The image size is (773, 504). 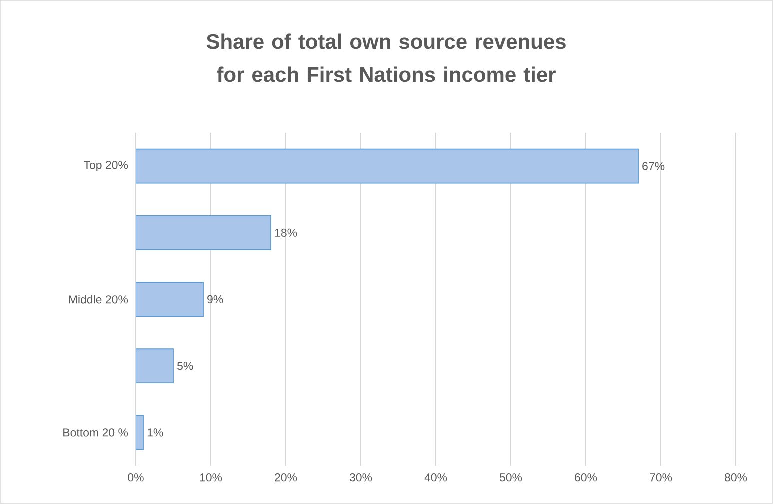 I want to click on x-tick-label: 50%, so click(x=511, y=478).